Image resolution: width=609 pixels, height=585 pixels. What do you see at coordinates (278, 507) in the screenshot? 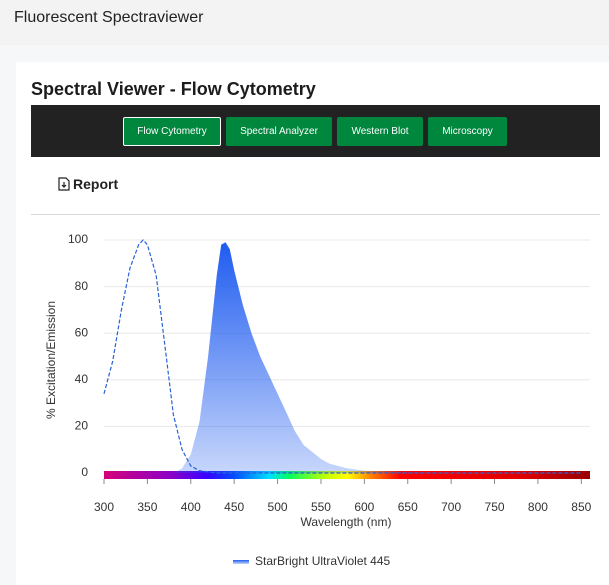
I see `x-tick-label: 500` at bounding box center [278, 507].